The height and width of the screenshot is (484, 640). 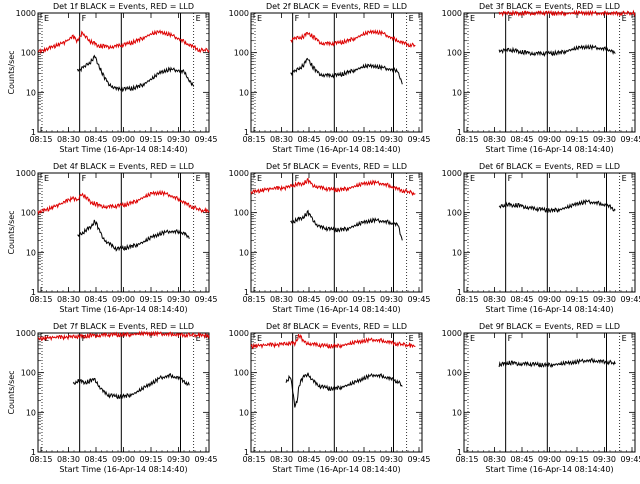 What do you see at coordinates (11, 72) in the screenshot?
I see `y-axis-label: Counts/sec` at bounding box center [11, 72].